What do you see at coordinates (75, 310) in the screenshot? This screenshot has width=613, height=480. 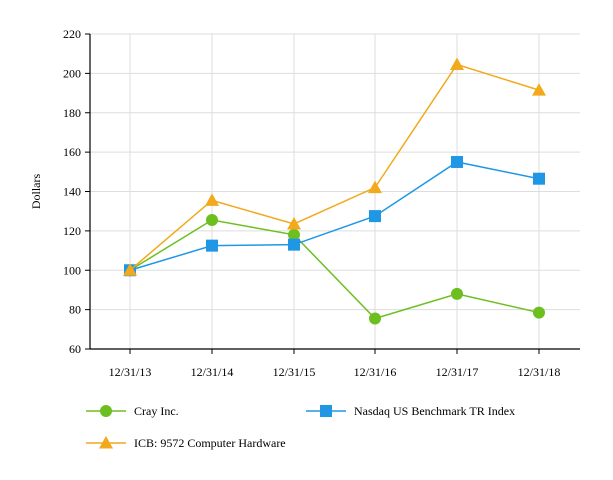 I see `y-tick-label: 80` at bounding box center [75, 310].